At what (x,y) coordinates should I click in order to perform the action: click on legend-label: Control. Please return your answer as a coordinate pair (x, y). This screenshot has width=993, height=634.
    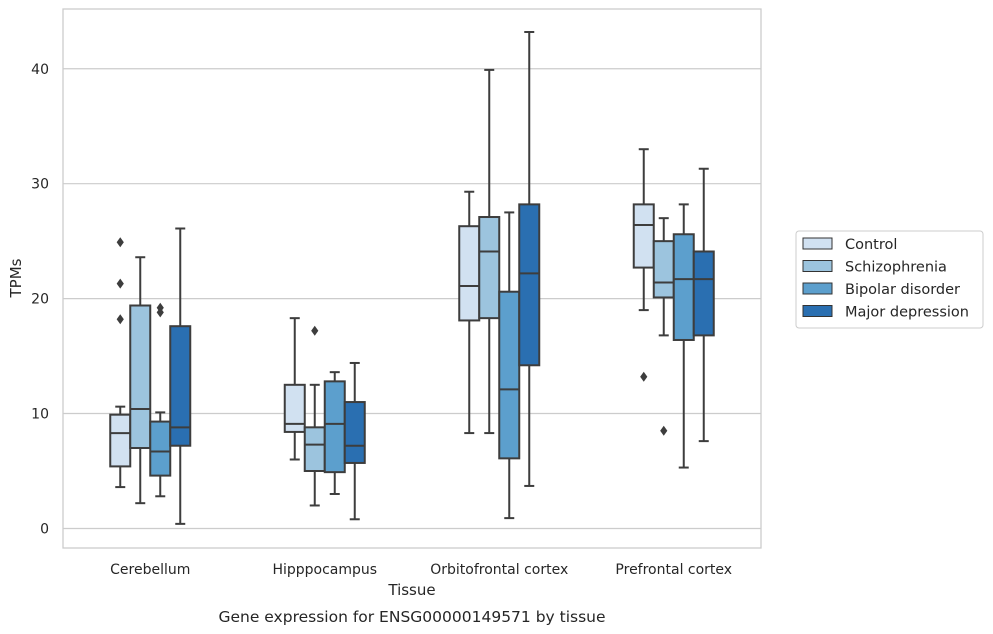
    Looking at the image, I should click on (871, 245).